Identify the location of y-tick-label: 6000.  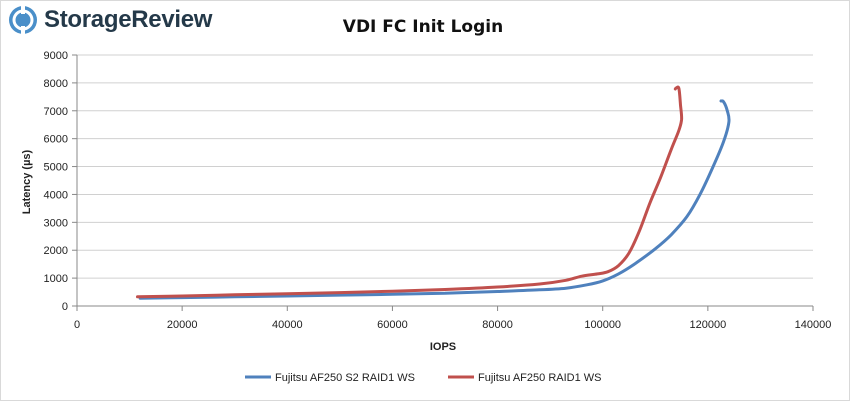
(56, 140).